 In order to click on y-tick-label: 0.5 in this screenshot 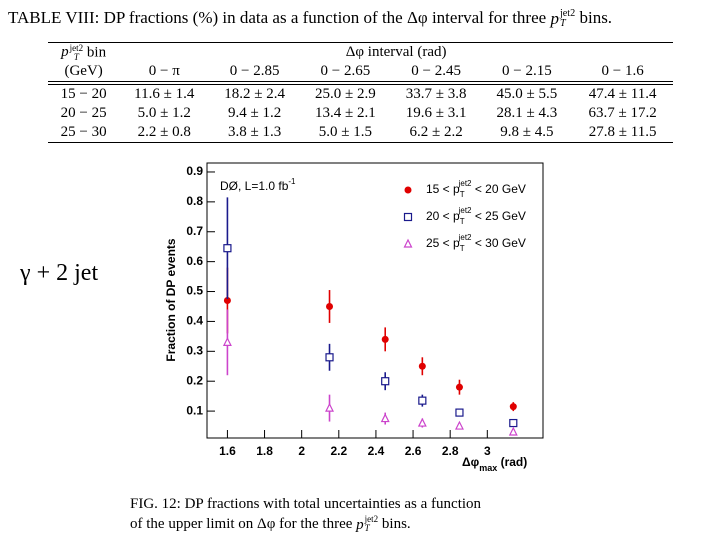, I will do `click(194, 291)`.